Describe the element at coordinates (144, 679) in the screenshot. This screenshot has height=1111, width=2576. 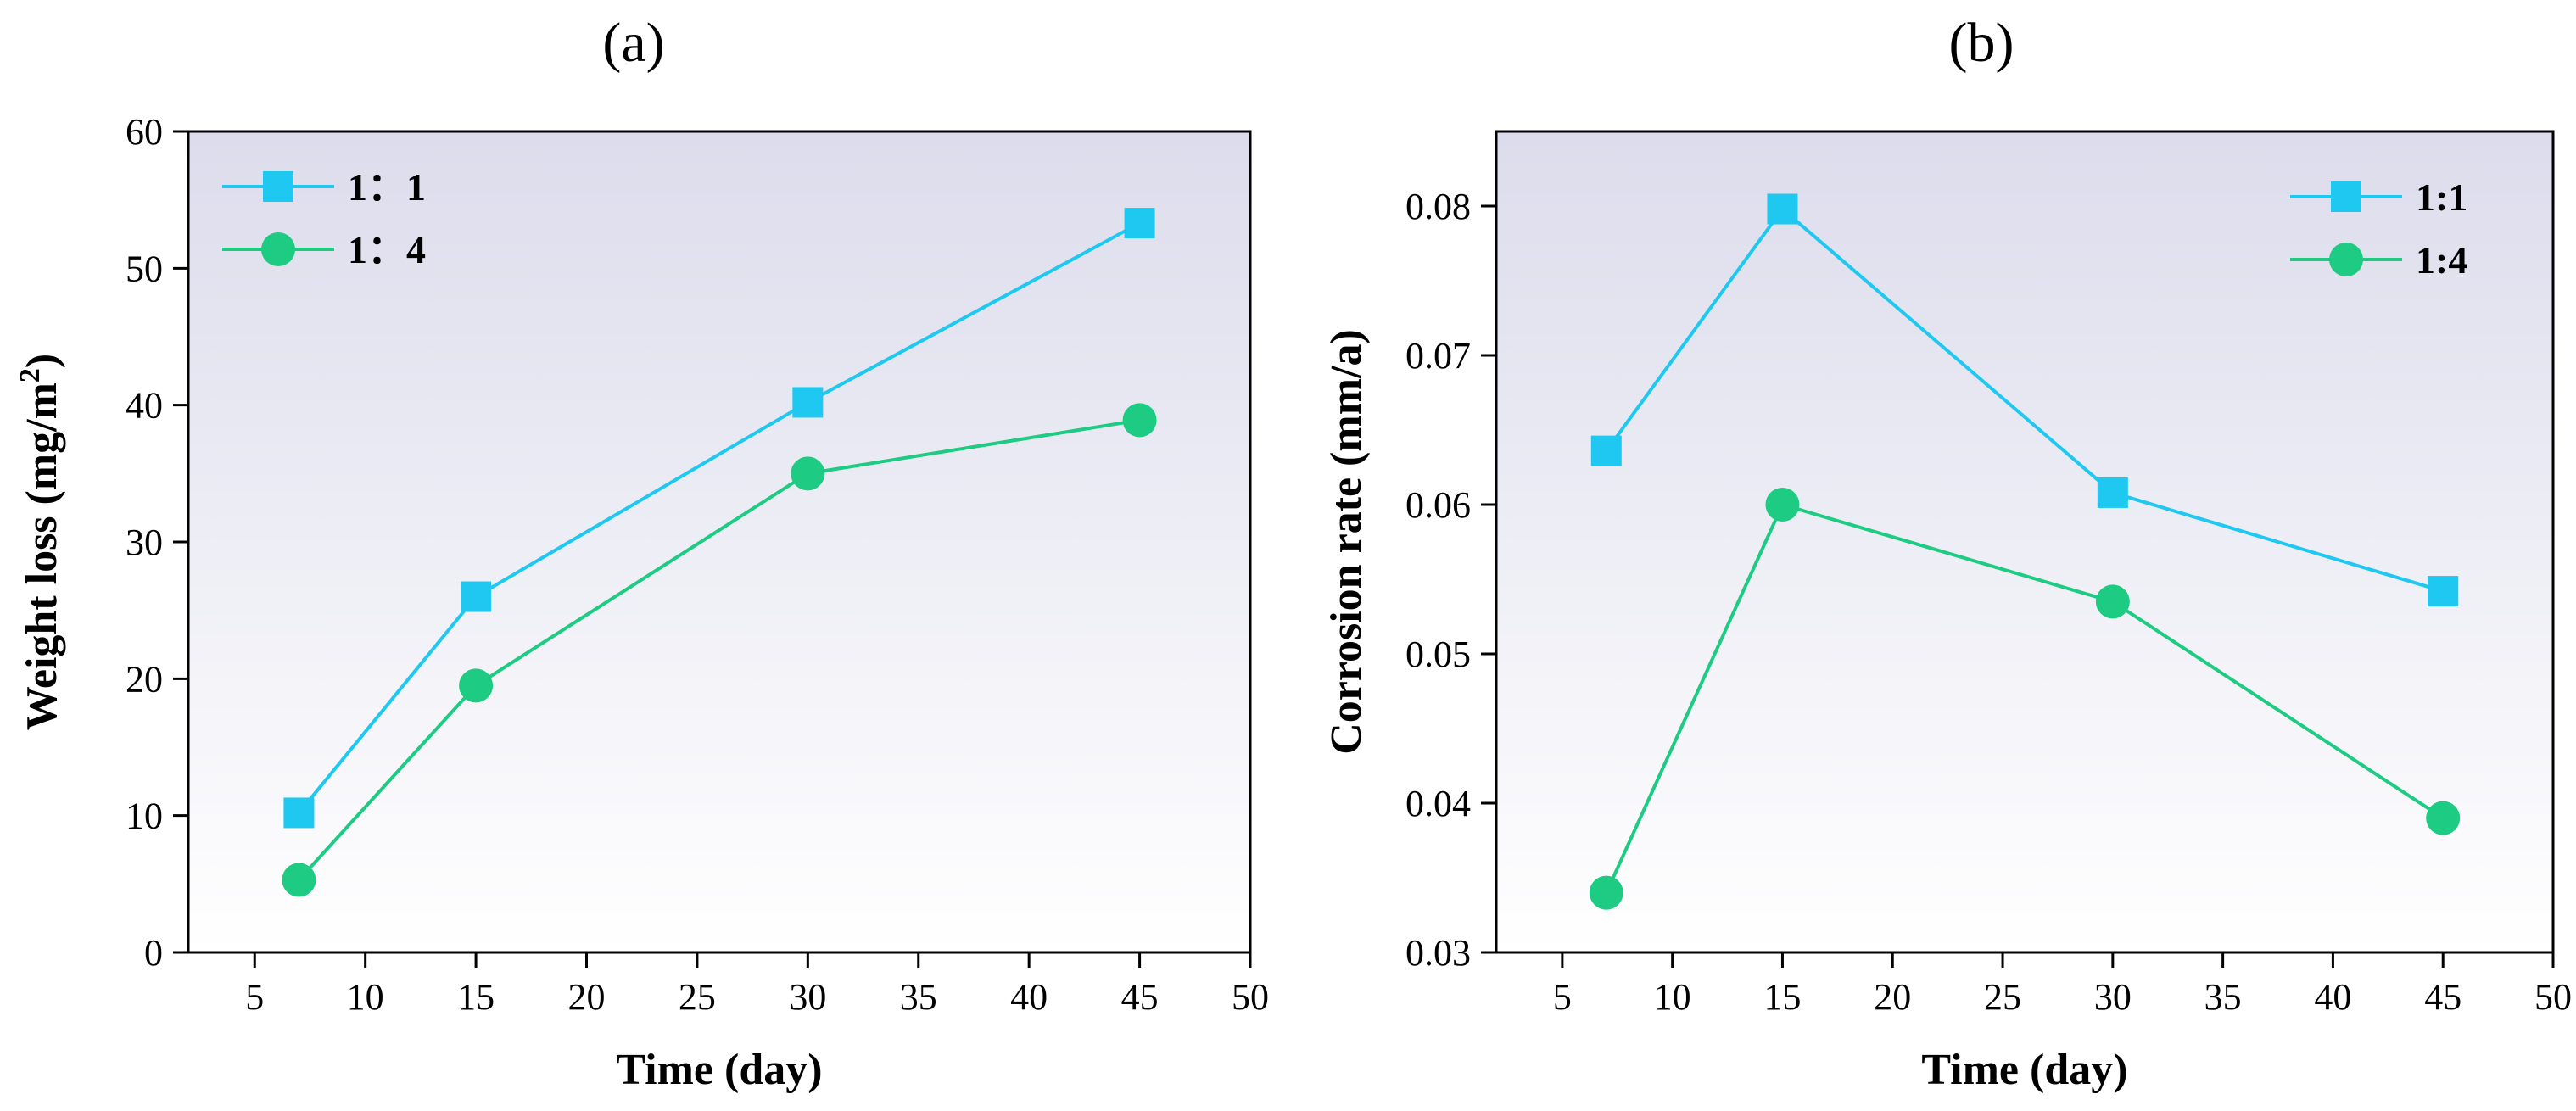
I see `y-tick-label: 20` at that location.